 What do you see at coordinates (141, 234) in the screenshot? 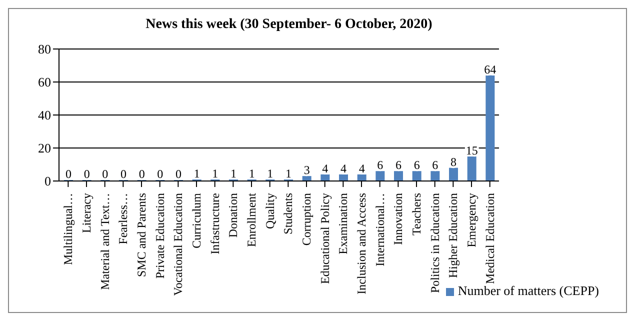
I see `x-tick-label: SMC and Parents` at bounding box center [141, 234].